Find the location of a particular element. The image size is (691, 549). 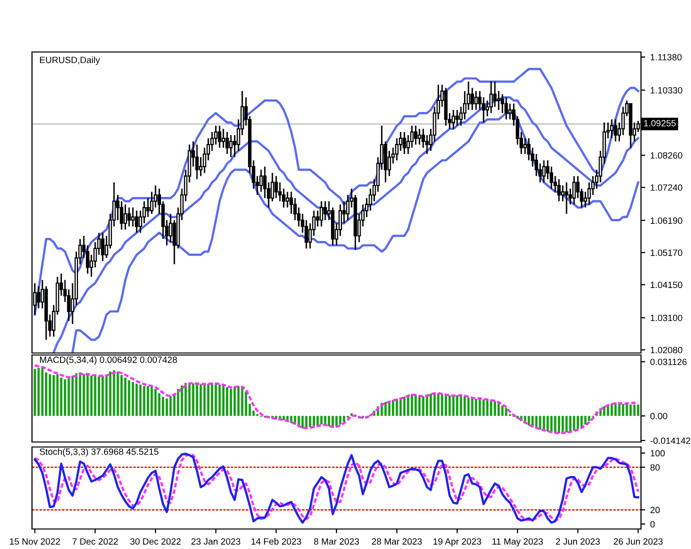

x-tick-label: 23 Jan 2023 is located at coordinates (215, 541).